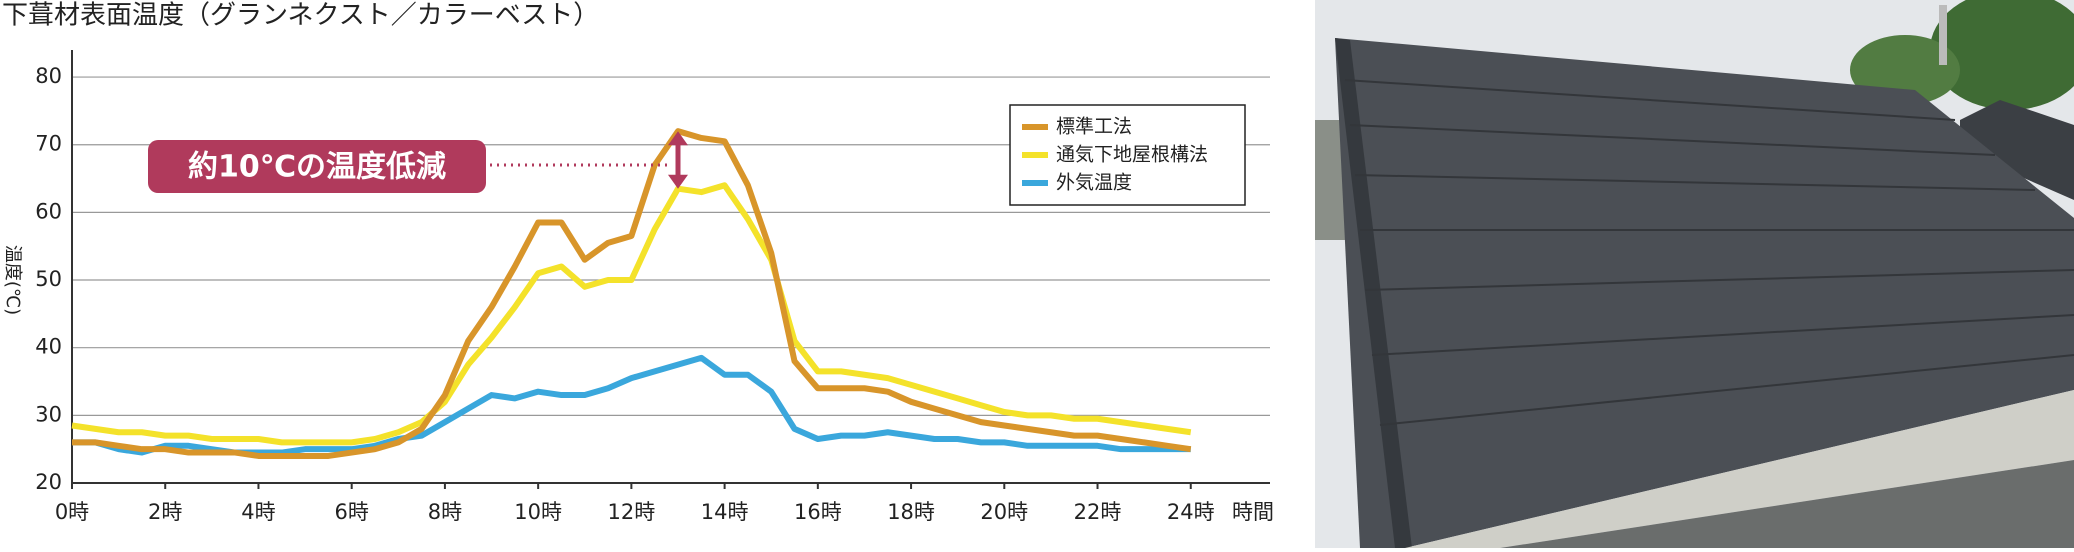  Describe the element at coordinates (1098, 512) in the screenshot. I see `x-tick-label: 22時` at that location.